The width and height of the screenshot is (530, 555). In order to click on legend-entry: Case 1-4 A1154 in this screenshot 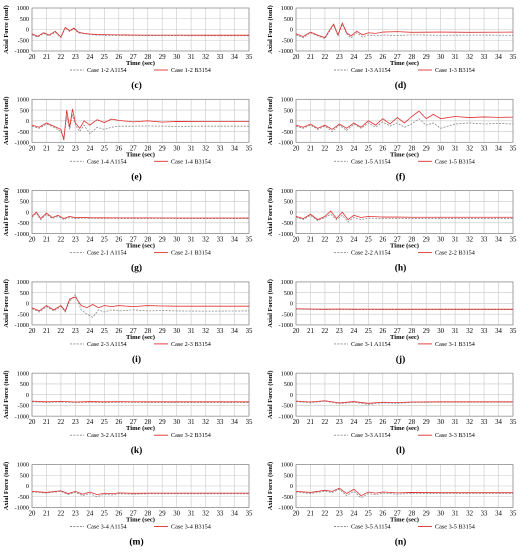, I will do `click(107, 161)`.